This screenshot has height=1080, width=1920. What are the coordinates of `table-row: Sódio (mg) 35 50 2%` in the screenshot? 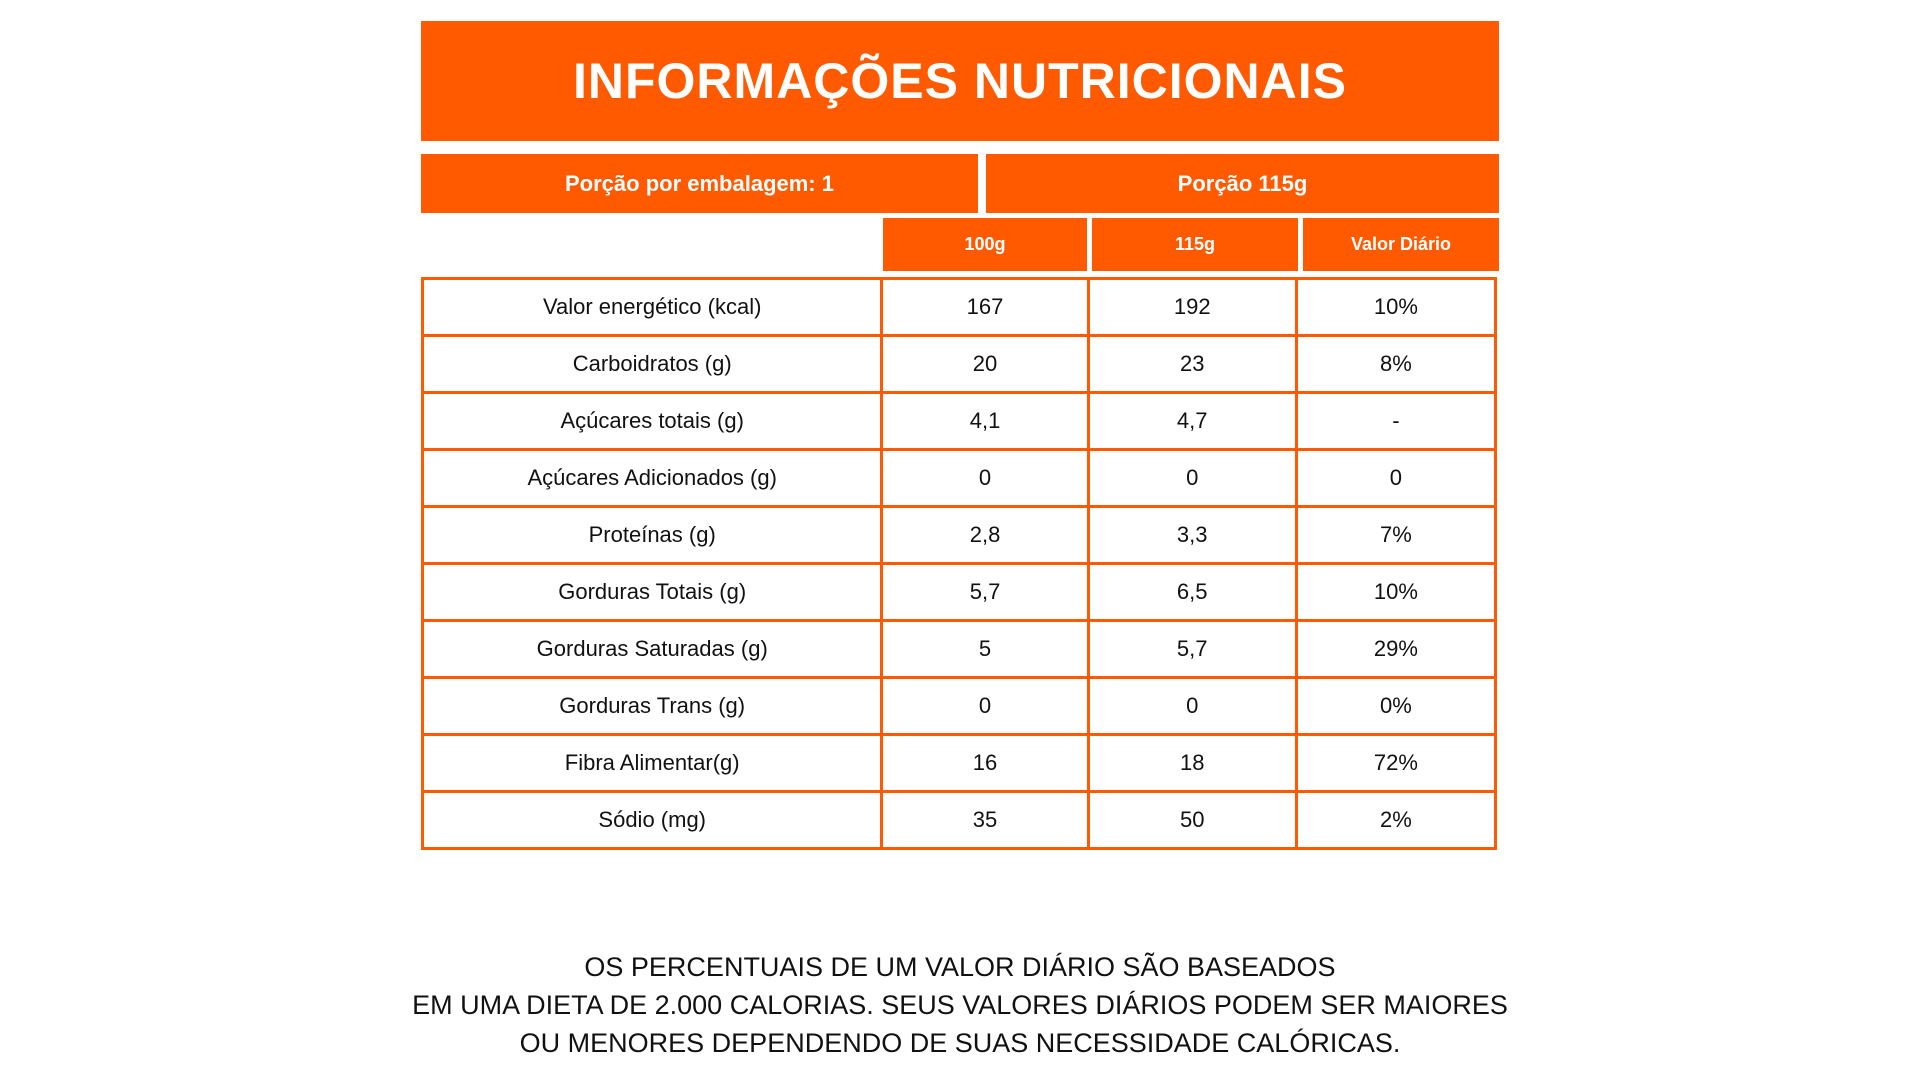 It's located at (959, 820).